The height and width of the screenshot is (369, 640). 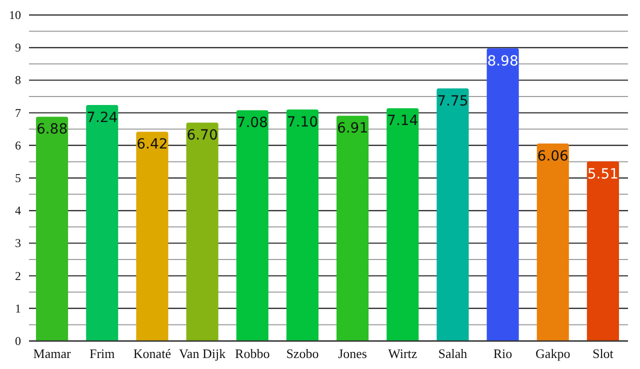 I want to click on x-tick-label: Slot, so click(x=603, y=353).